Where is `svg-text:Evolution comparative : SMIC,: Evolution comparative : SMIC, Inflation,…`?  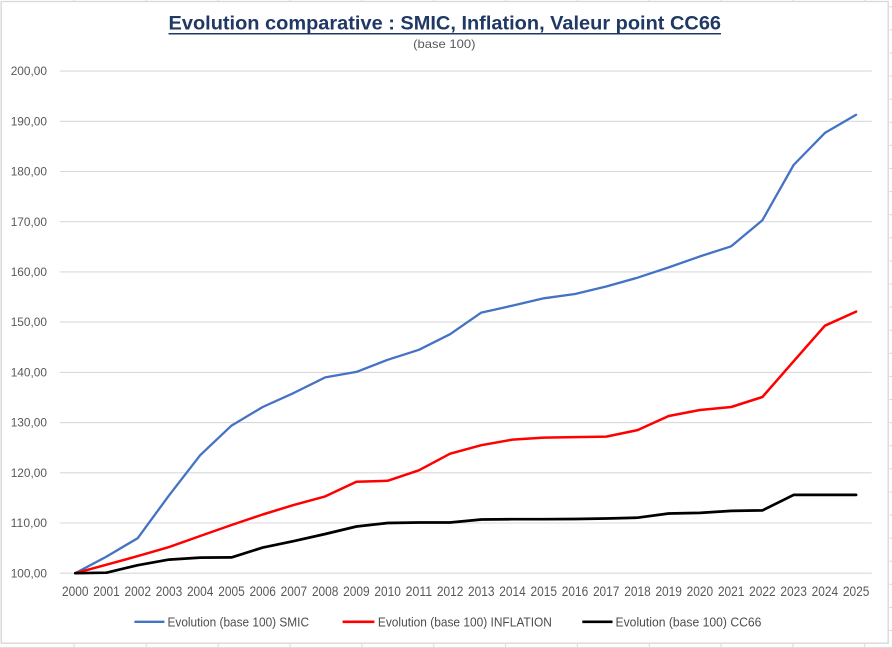 svg-text:Evolution comparative : SMIC,: Evolution comparative : SMIC, Inflation,… is located at coordinates (445, 24).